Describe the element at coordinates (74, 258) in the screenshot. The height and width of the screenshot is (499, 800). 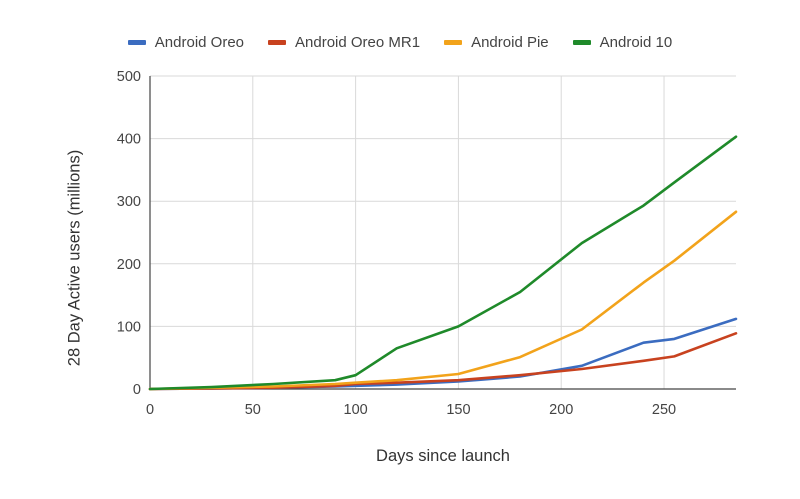
I see `y-axis-label: 28 Day Active users (millions)` at that location.